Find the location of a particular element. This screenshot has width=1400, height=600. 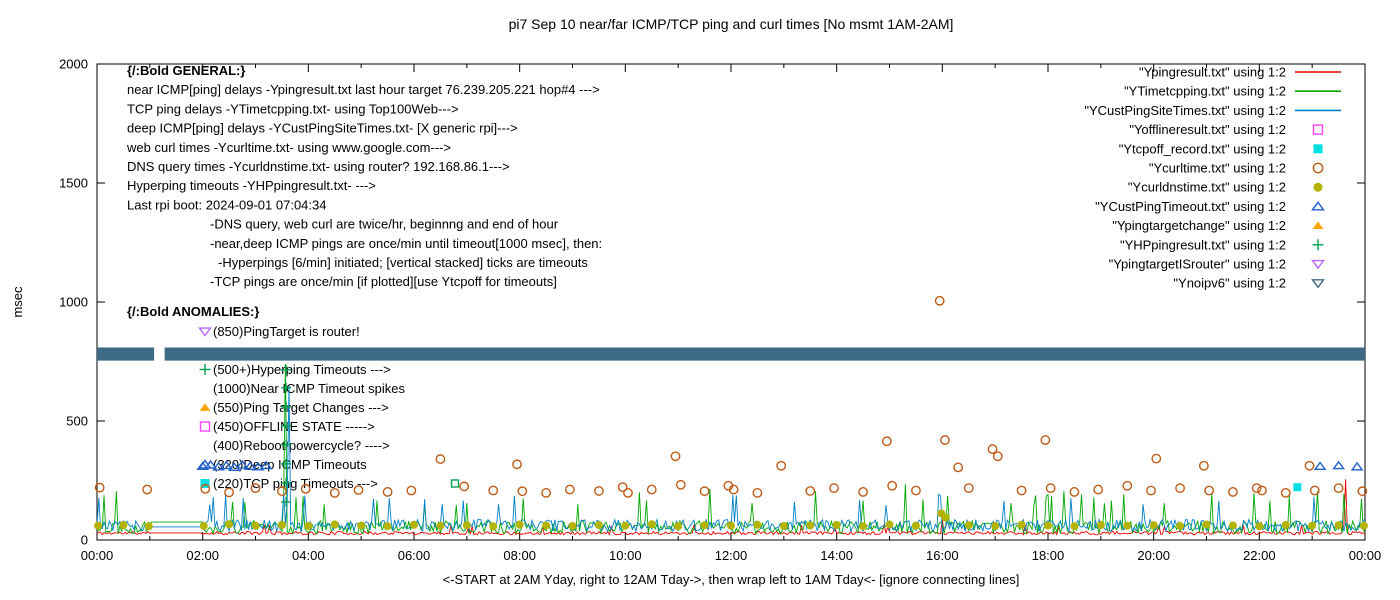

anomaly-triangle-down-open is located at coordinates (205, 332).